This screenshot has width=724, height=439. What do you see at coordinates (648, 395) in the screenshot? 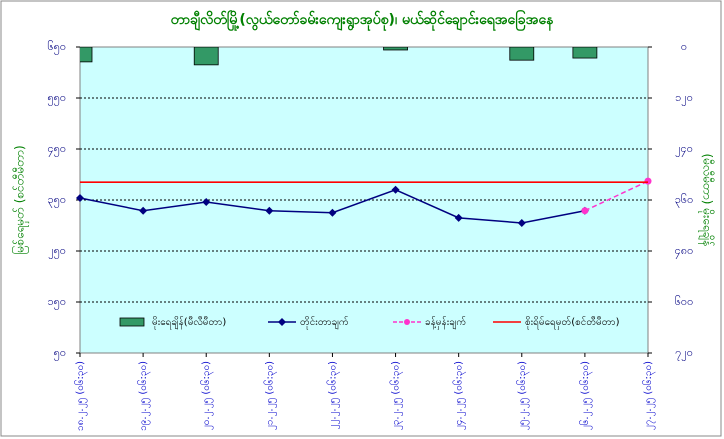
I see `x-tick-label: ၂၇.၂.၂၅ (၀၆:၃၀)` at bounding box center [648, 395].